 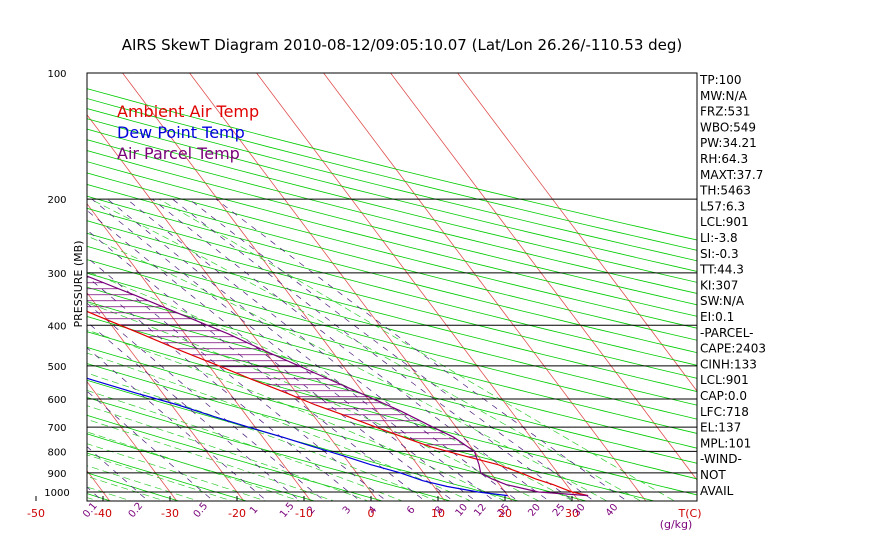 What do you see at coordinates (56, 74) in the screenshot?
I see `pressure-tick-label: 100` at bounding box center [56, 74].